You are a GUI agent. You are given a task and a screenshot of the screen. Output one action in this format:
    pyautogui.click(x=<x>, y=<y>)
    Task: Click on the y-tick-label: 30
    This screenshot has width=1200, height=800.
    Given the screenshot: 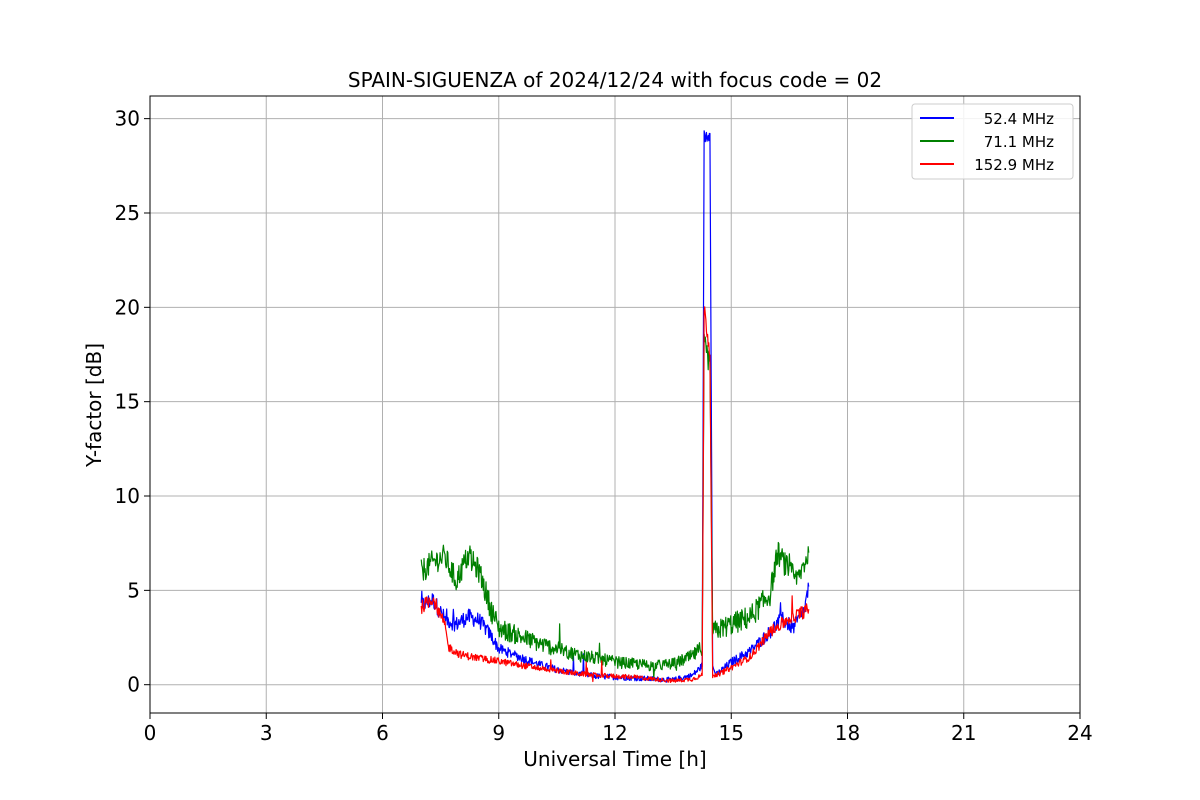 What is the action you would take?
    pyautogui.click(x=127, y=119)
    